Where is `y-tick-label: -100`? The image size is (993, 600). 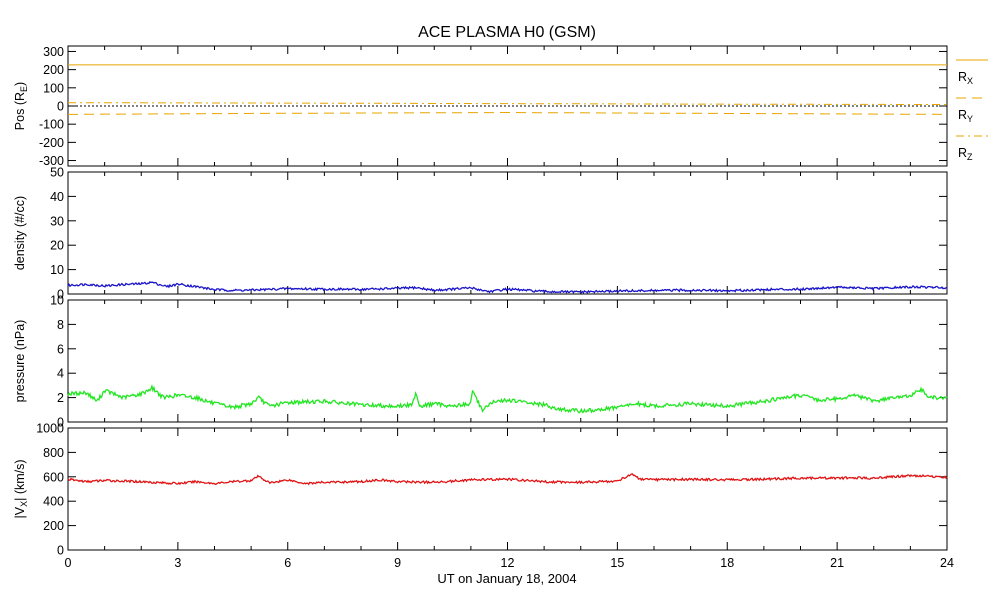
y-tick-label: -100 is located at coordinates (51, 125).